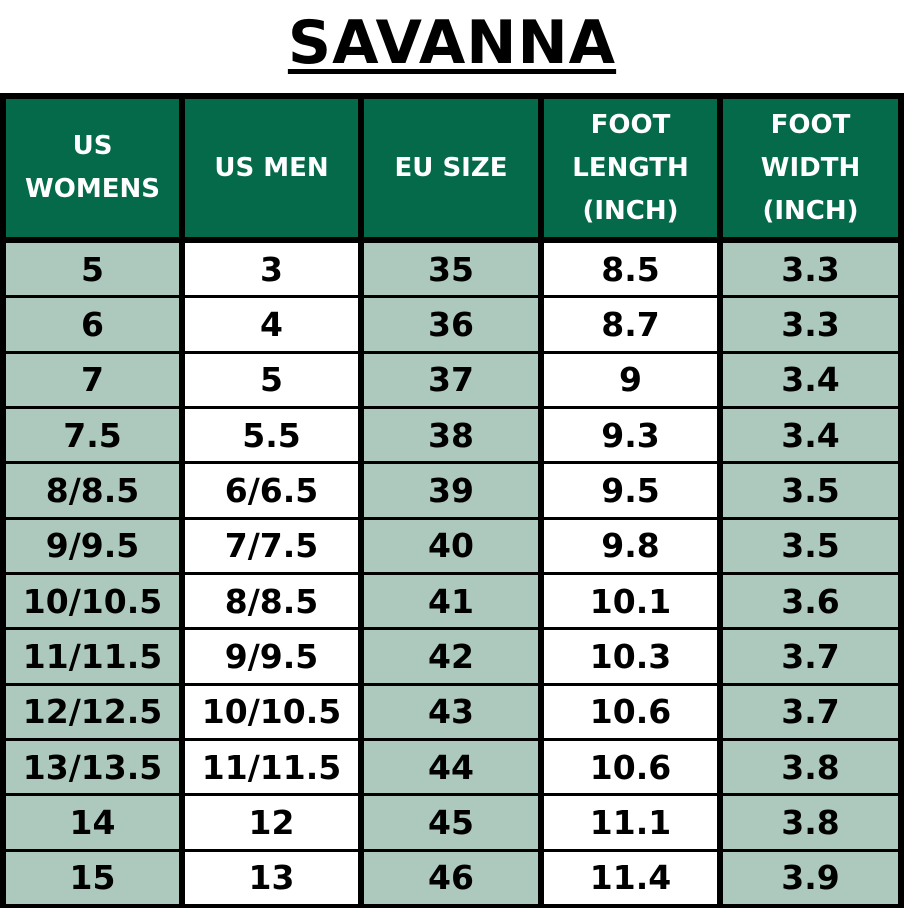 This screenshot has width=904, height=908. What do you see at coordinates (451, 324) in the screenshot?
I see `table-cell: 36` at bounding box center [451, 324].